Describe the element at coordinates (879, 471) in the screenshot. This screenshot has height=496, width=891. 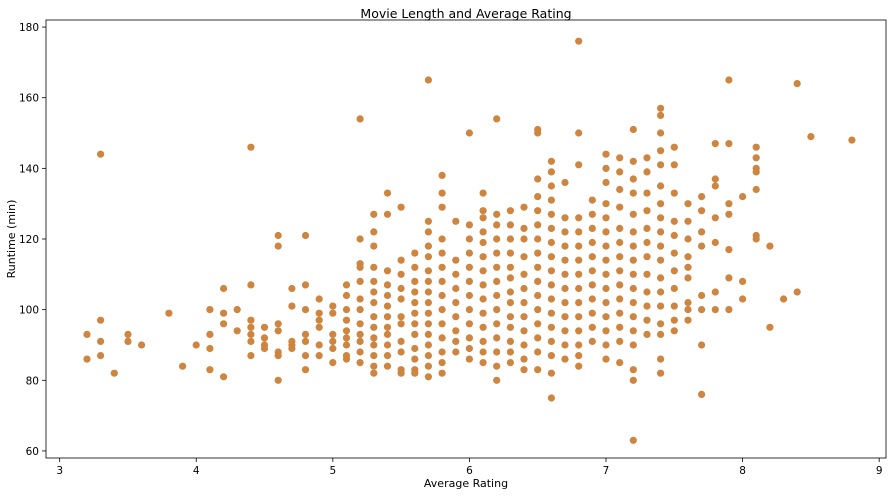
I see `x-tick-label: 9` at that location.